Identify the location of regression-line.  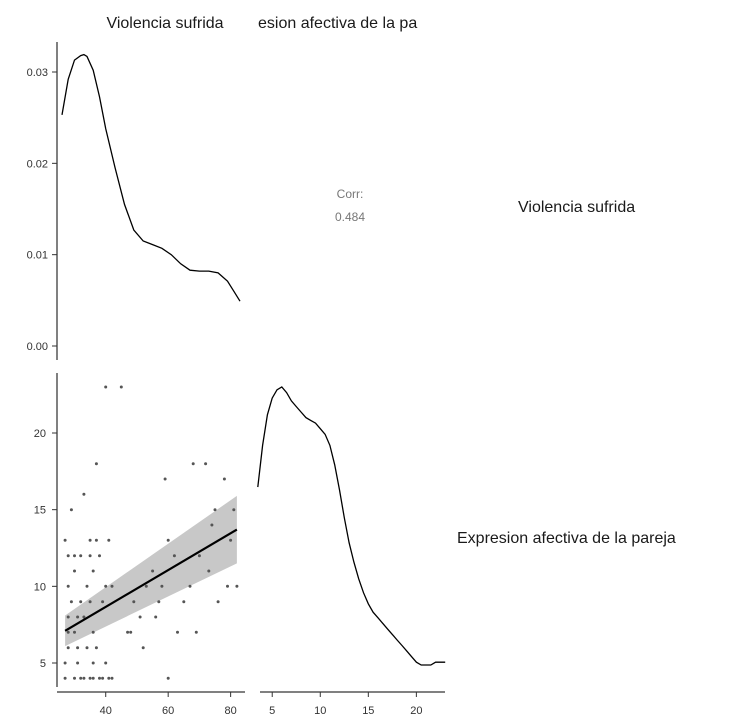
(151, 580).